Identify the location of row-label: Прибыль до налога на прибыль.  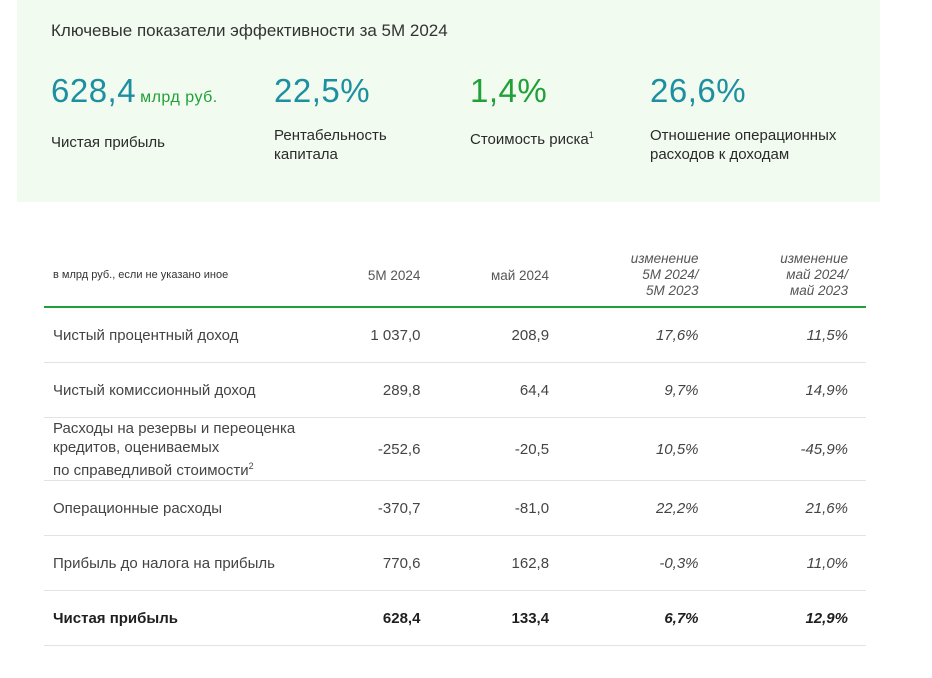
(189, 563).